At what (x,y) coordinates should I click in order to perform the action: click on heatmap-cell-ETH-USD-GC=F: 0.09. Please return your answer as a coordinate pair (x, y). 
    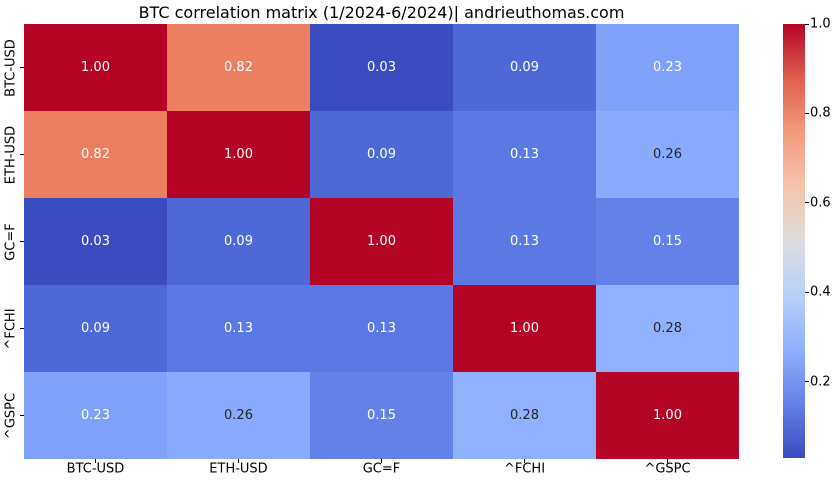
    Looking at the image, I should click on (381, 154).